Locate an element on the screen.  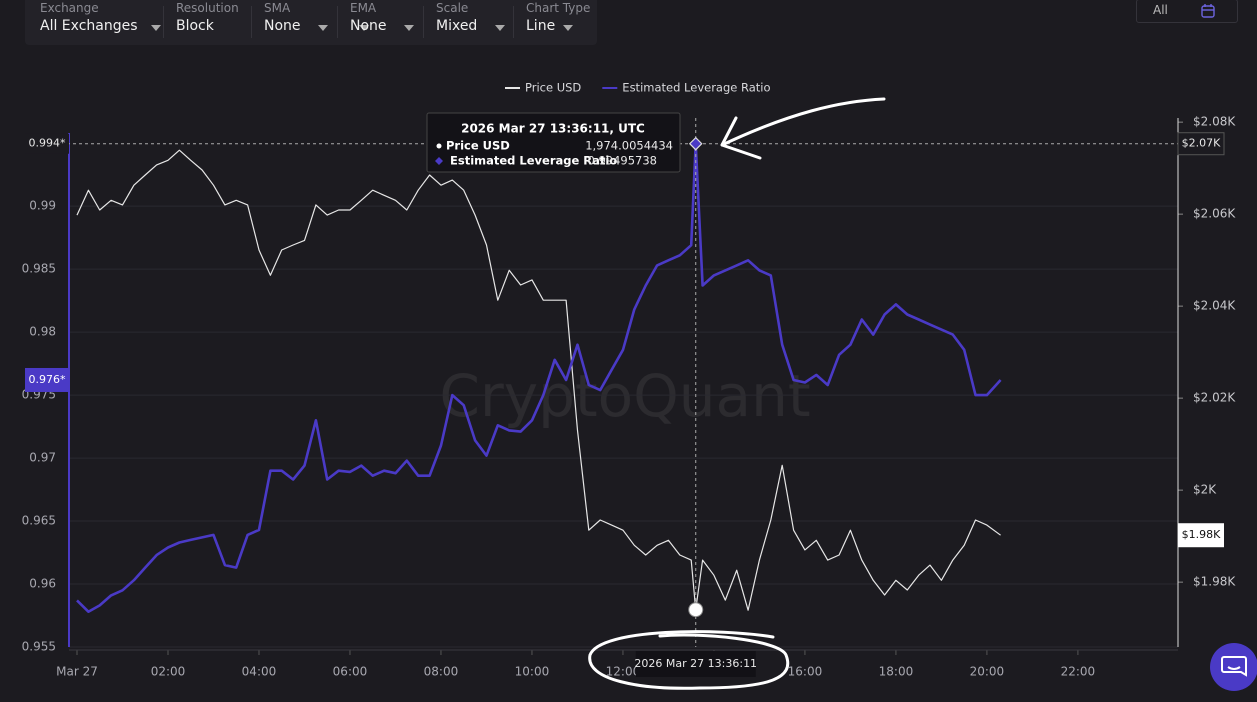
dropdown-value: All Exchanges is located at coordinates (89, 26).